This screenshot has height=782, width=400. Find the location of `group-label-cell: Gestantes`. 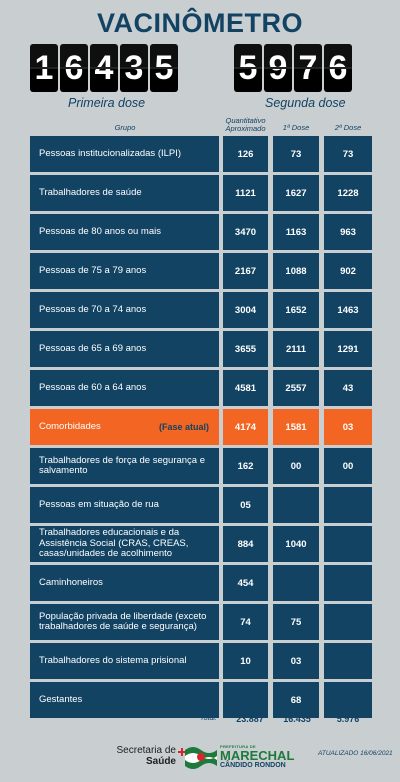

group-label-cell: Gestantes is located at coordinates (124, 700).